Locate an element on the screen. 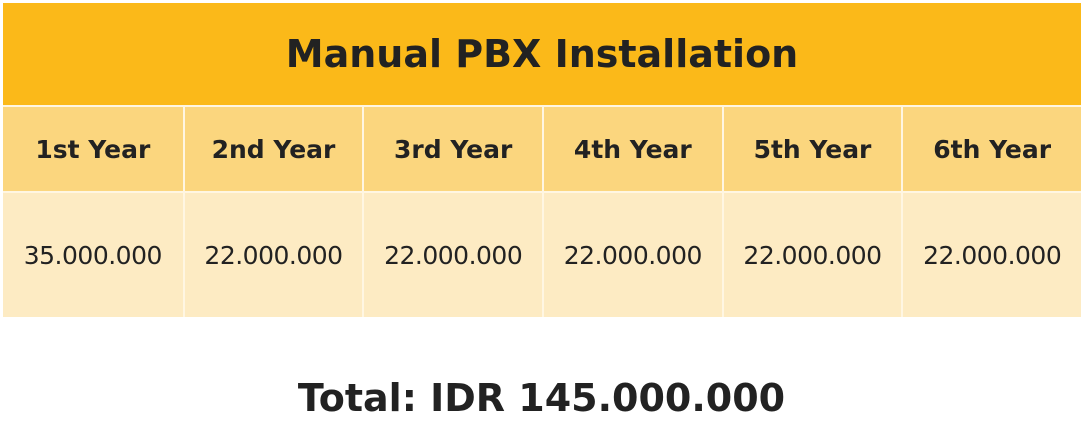 This screenshot has width=1083, height=426. value-cell-year-3: 22.000.000 is located at coordinates (452, 254).